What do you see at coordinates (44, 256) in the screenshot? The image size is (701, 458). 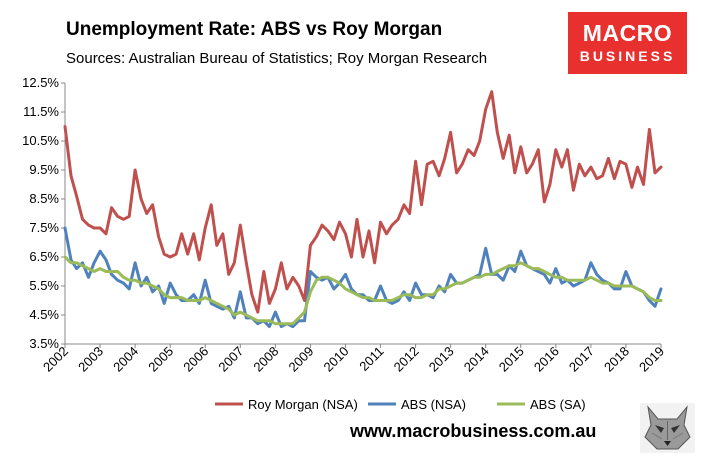 I see `y-tick-label: 6.5%` at bounding box center [44, 256].